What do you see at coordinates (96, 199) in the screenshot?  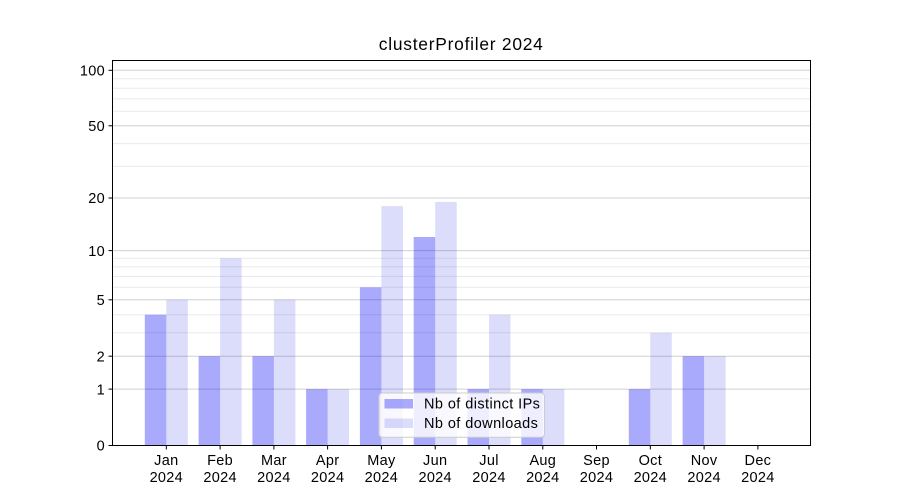 I see `svg-text: 20` at bounding box center [96, 199].